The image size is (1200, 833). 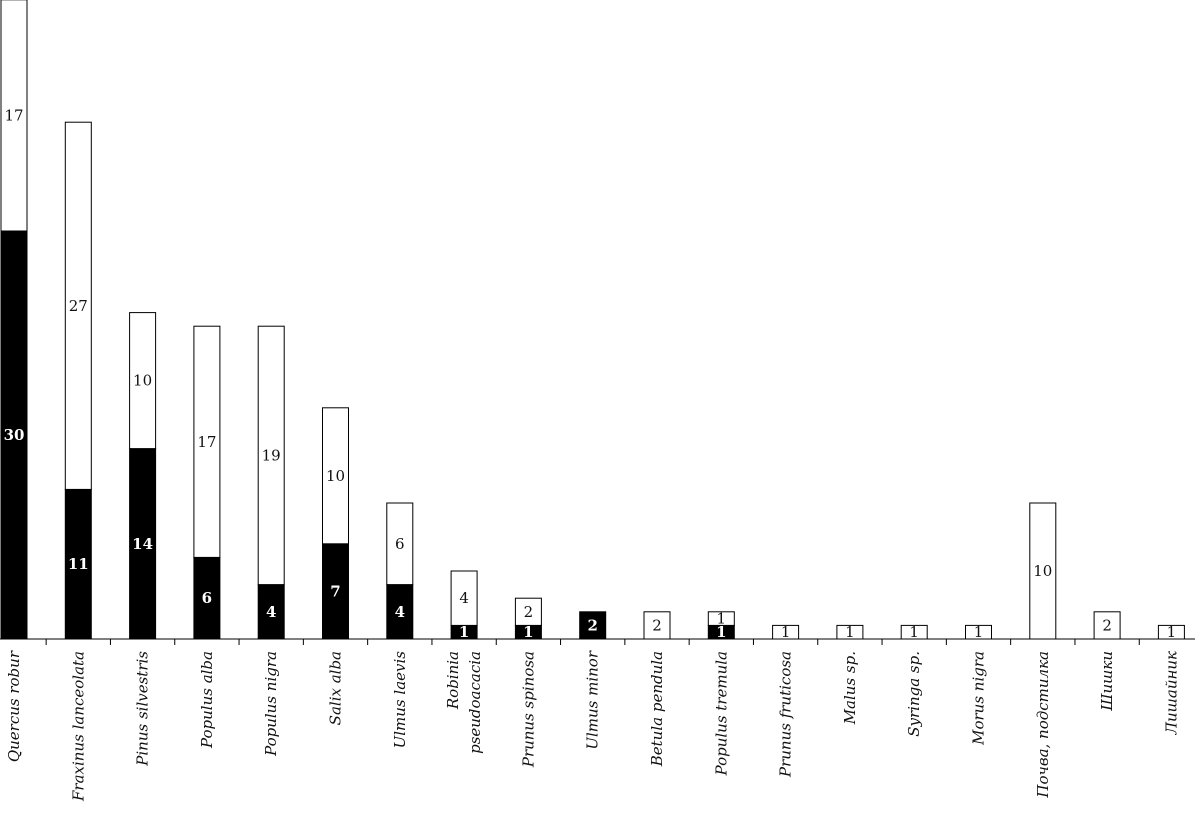 I want to click on data-label: 14, so click(x=142, y=544).